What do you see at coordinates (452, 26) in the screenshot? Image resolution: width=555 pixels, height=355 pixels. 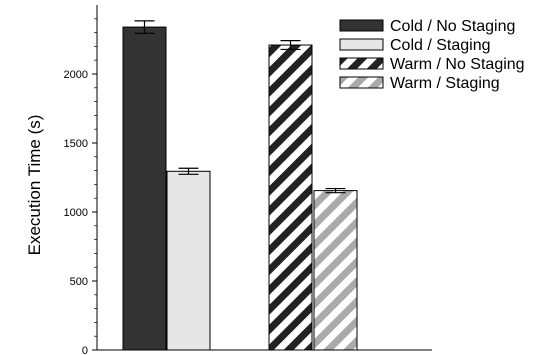 I see `legend-label: Cold / No Staging` at bounding box center [452, 26].